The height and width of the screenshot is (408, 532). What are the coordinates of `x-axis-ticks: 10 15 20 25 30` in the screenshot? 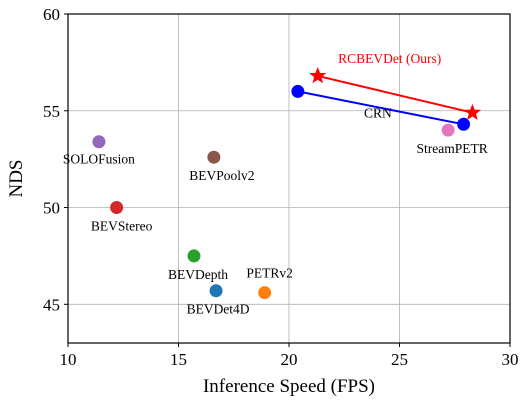 It's located at (289, 356).